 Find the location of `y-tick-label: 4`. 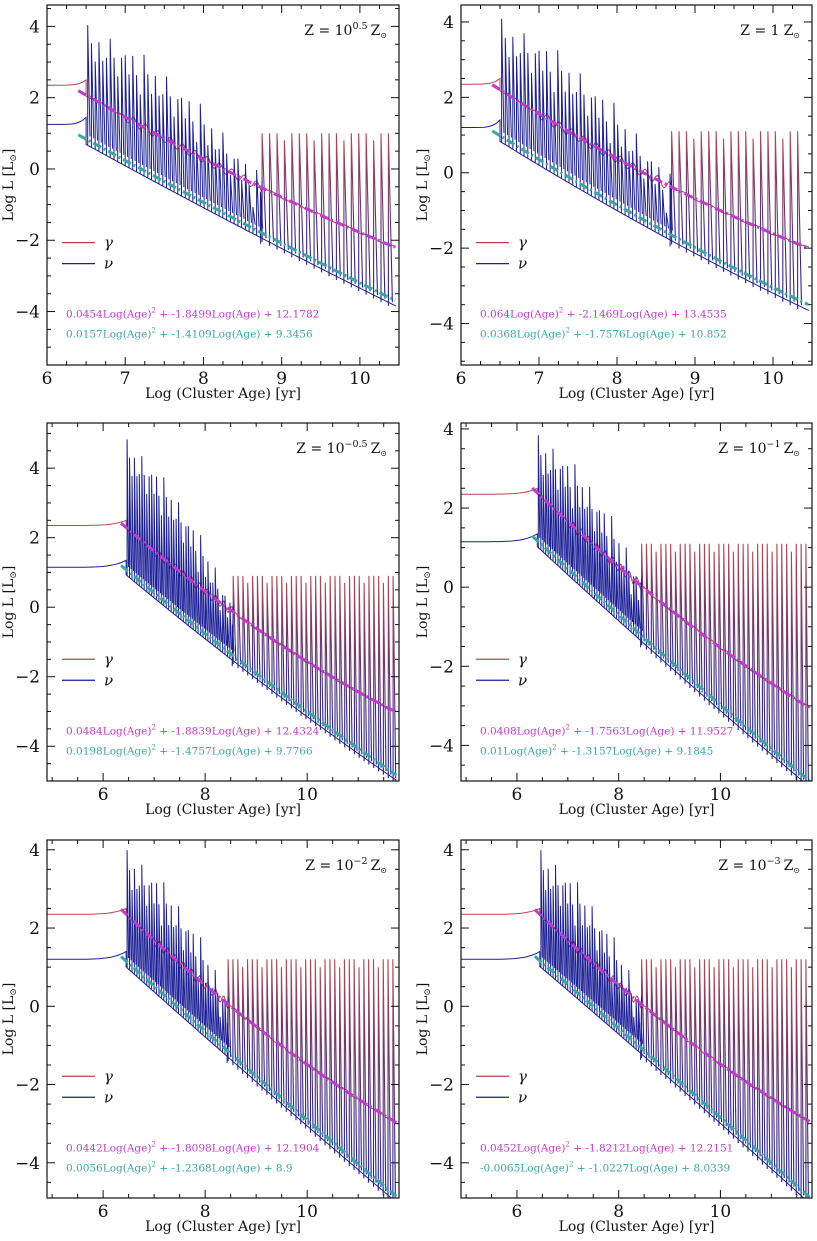

y-tick-label: 4 is located at coordinates (448, 851).